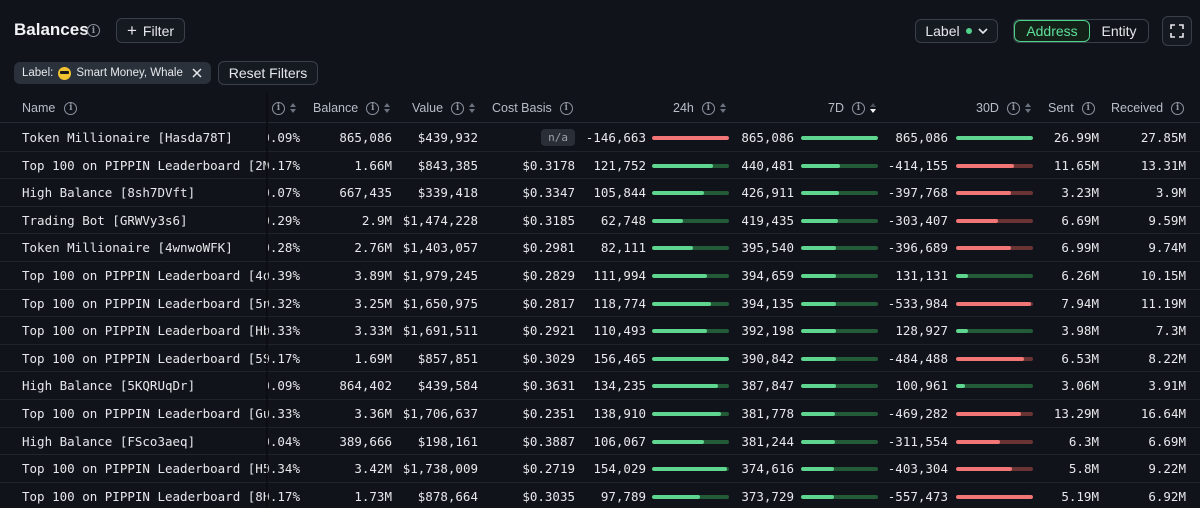 This screenshot has height=508, width=1200. I want to click on row-24h: 156,465, so click(610, 358).